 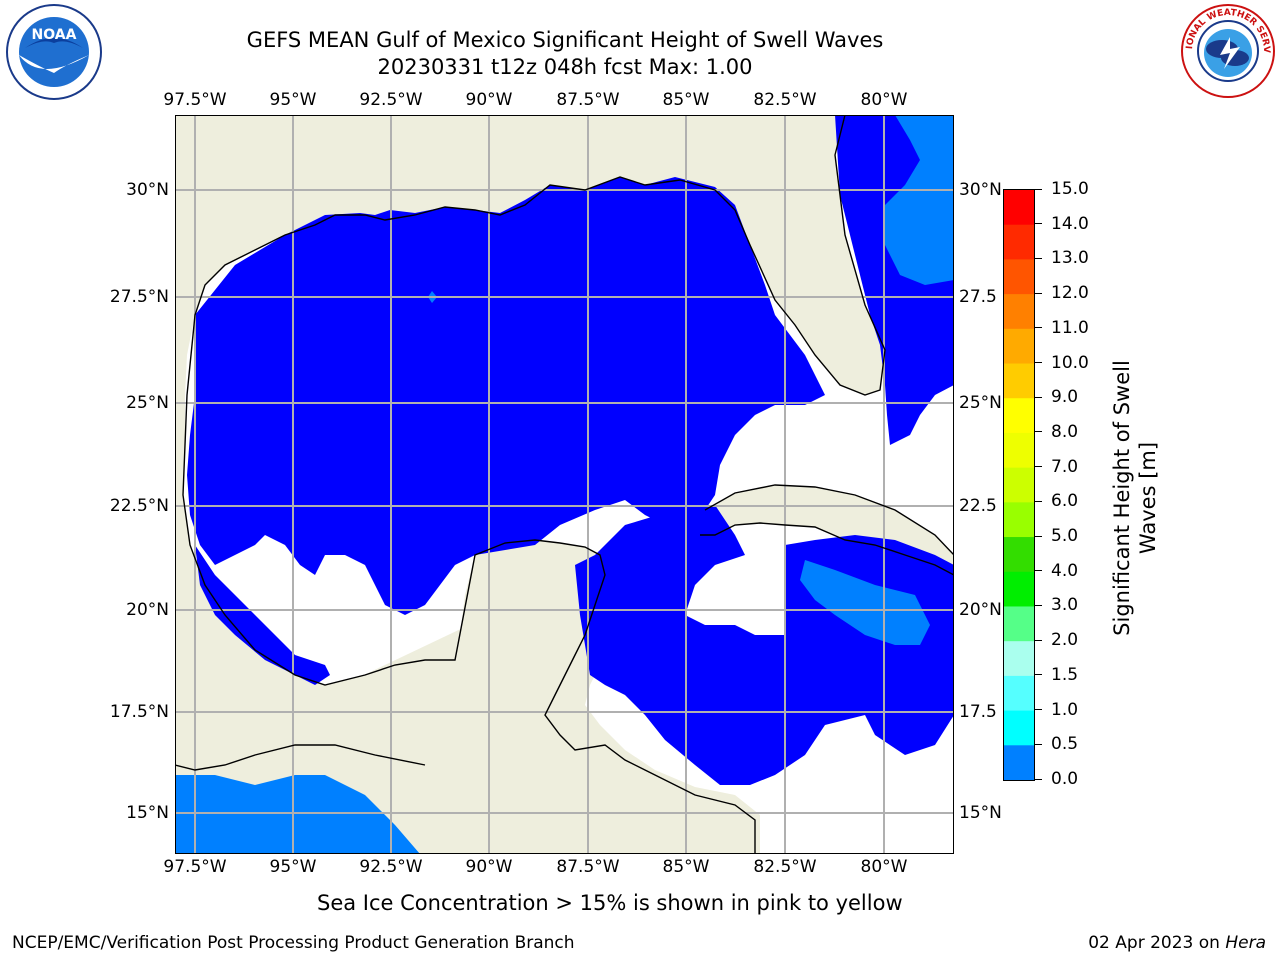 What do you see at coordinates (1065, 466) in the screenshot?
I see `colorbar-tick-label: 7.0` at bounding box center [1065, 466].